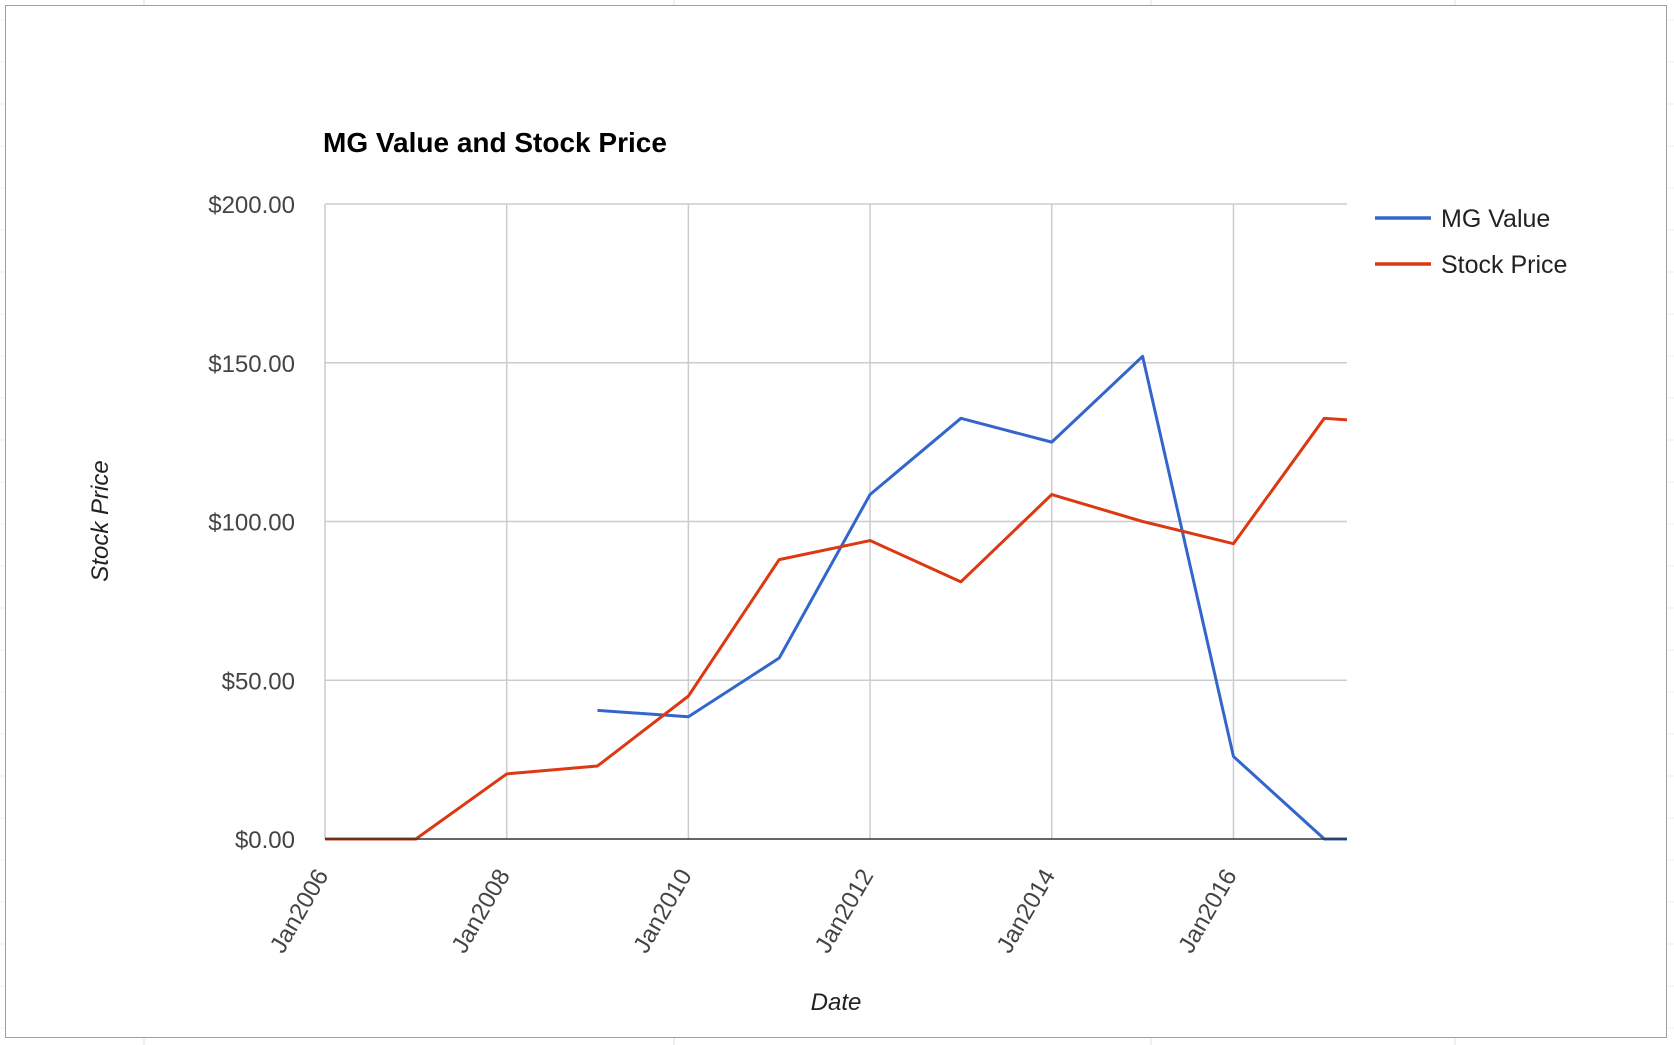 This screenshot has width=1674, height=1045. I want to click on x-tick-label: Jan2010, so click(662, 911).